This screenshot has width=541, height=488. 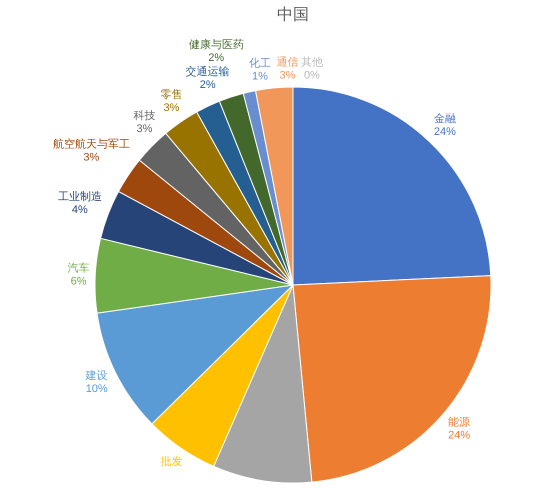 What do you see at coordinates (78, 281) in the screenshot?
I see `data-label: 6%` at bounding box center [78, 281].